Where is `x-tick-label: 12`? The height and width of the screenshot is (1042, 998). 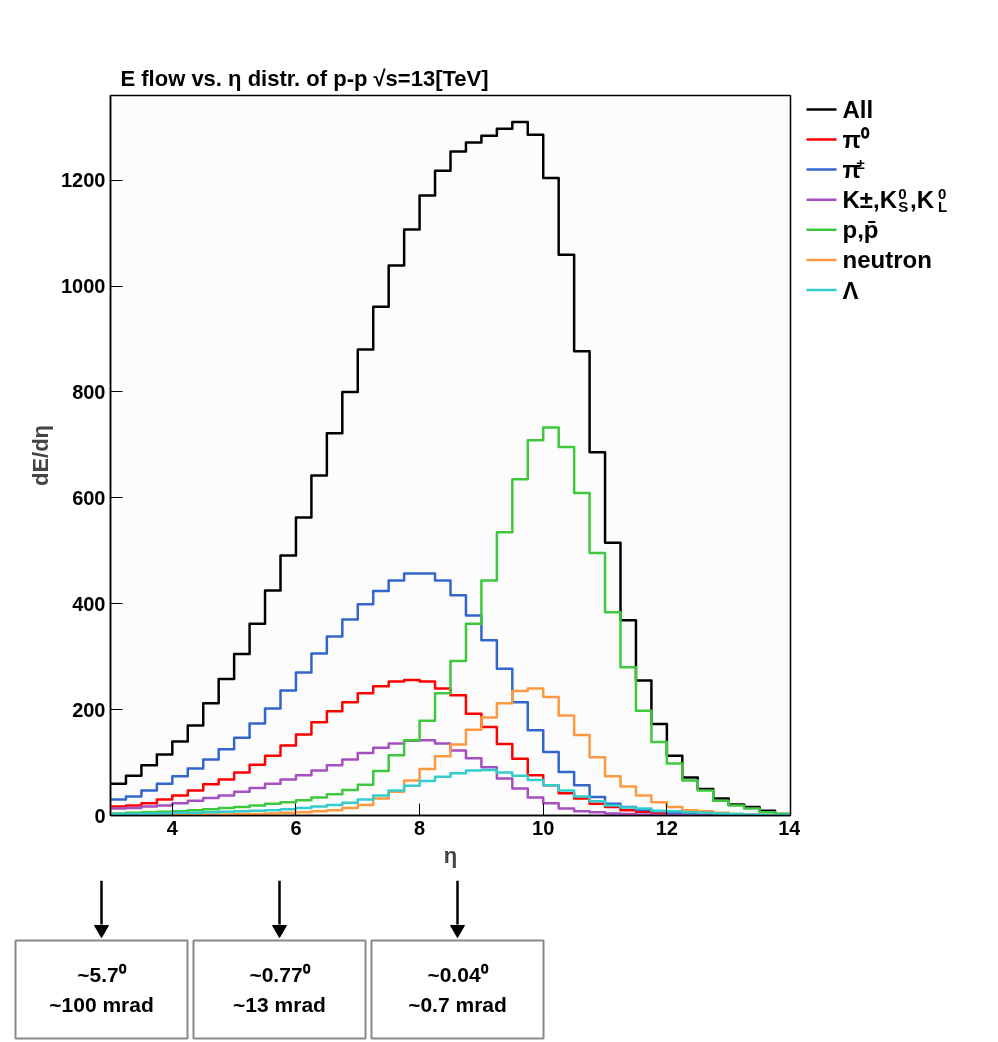
x-tick-label: 12 is located at coordinates (666, 827).